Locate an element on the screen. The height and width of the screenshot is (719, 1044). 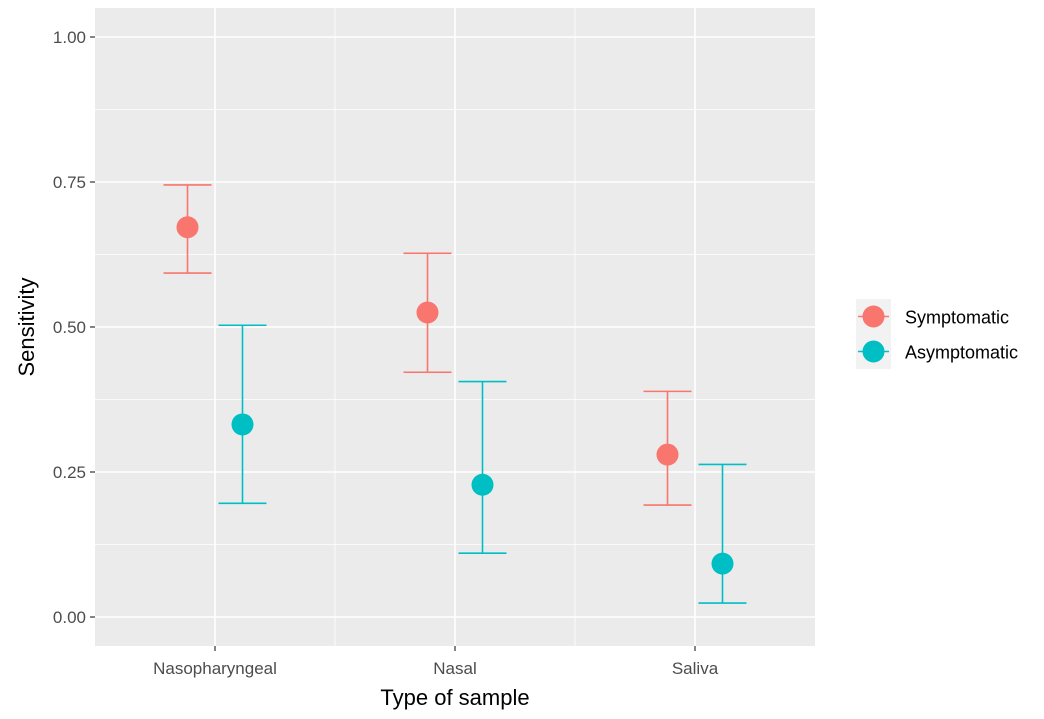
y-tick-label: 0.00 is located at coordinates (69, 617).